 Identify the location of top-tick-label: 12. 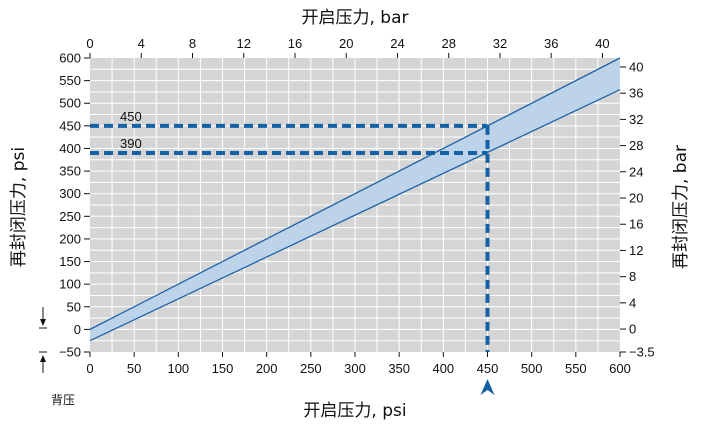
(244, 43).